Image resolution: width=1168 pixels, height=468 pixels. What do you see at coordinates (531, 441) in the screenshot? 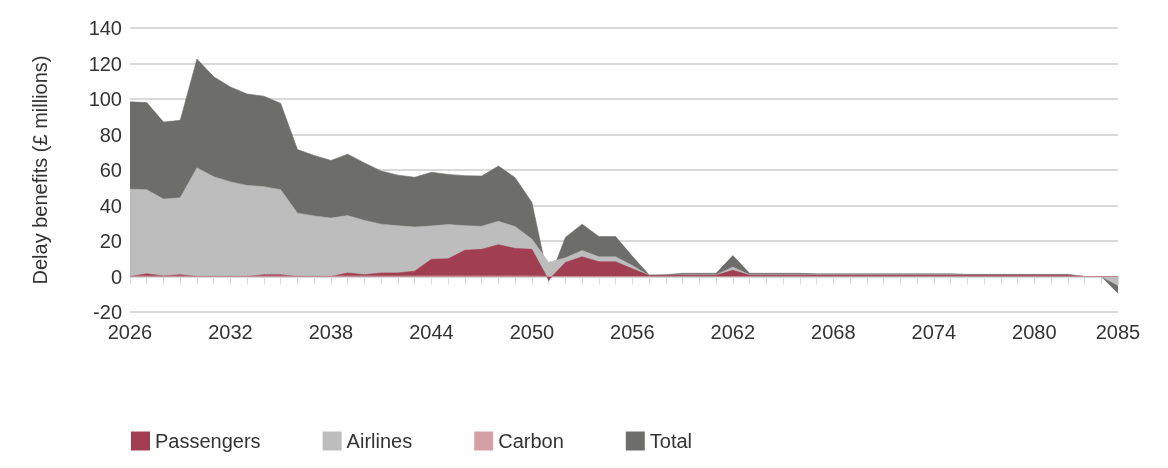
I see `legend-label: Carbon` at bounding box center [531, 441].